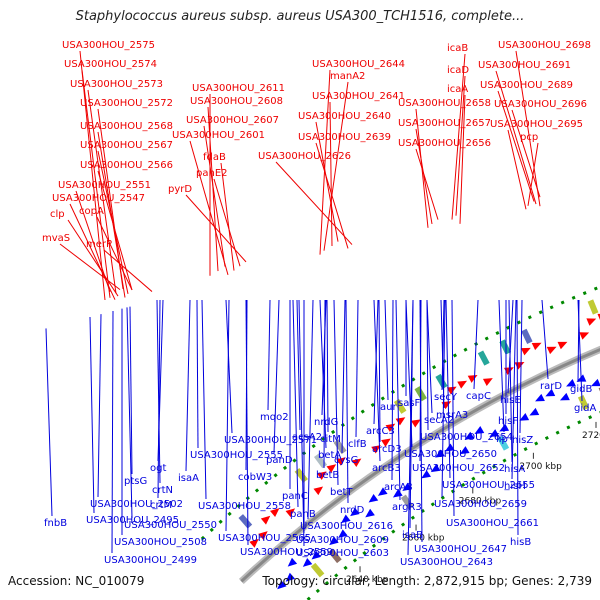  I want to click on top-gene-label: icaB, so click(457, 48).